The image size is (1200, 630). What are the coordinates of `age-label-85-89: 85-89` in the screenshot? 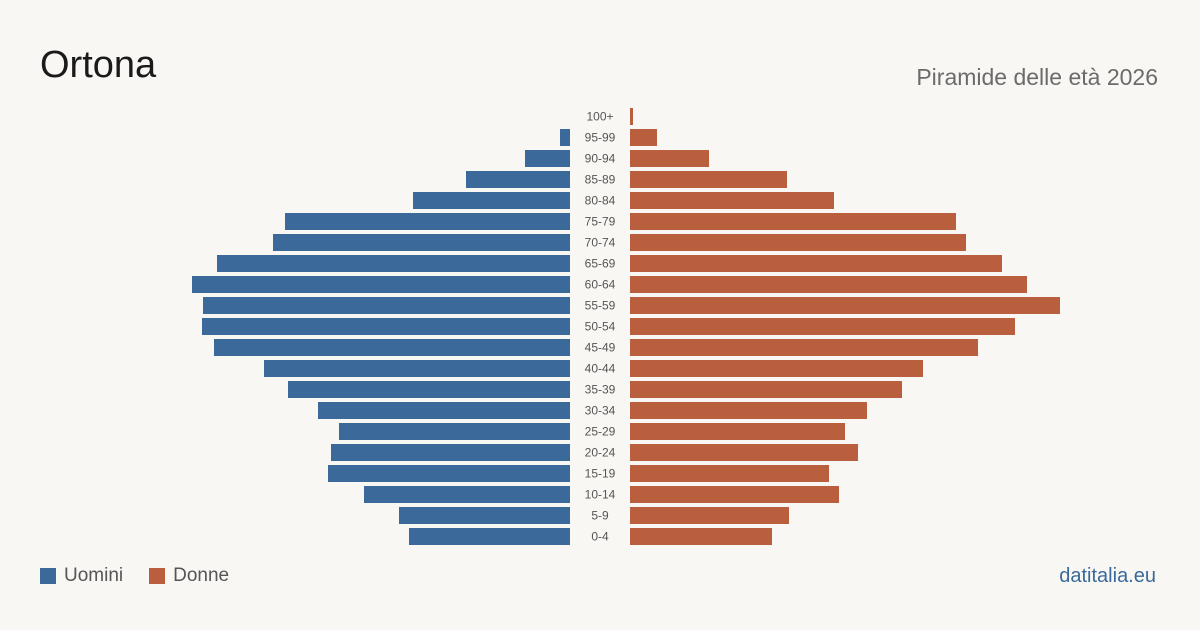 It's located at (600, 180).